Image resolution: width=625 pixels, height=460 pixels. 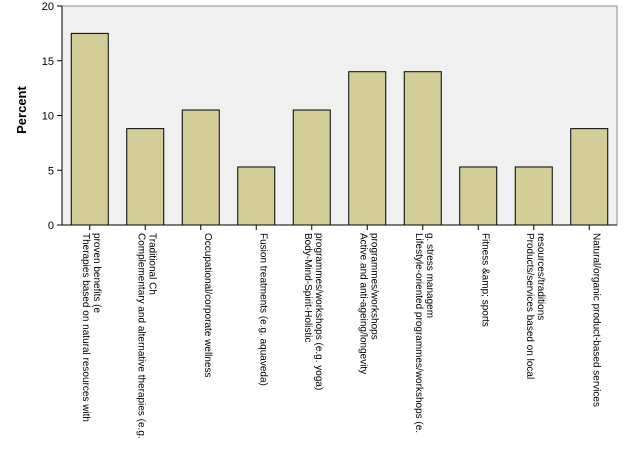 I want to click on x-category-label: proven benefits (e, so click(x=96, y=273).